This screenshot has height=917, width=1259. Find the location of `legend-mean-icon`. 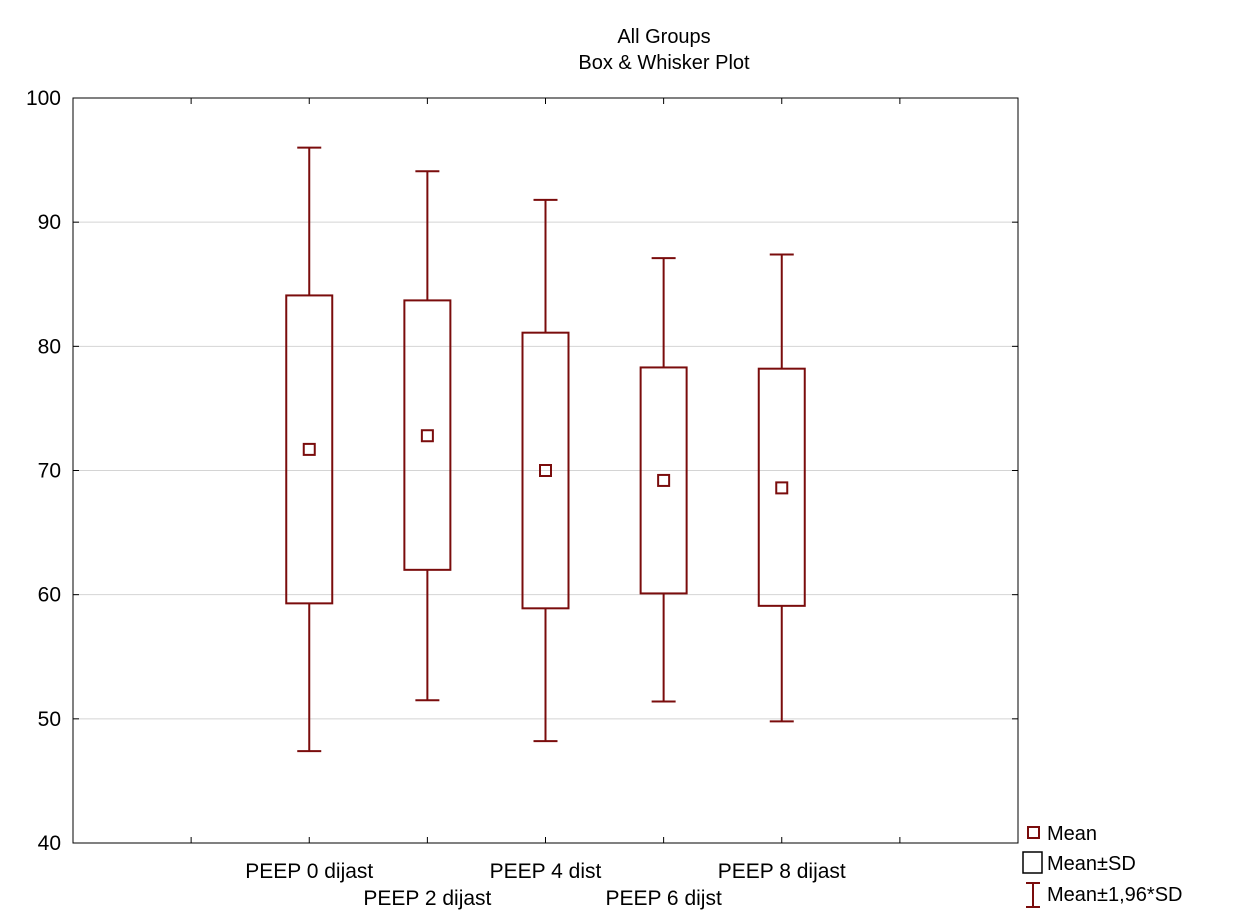

legend-mean-icon is located at coordinates (1033, 832).